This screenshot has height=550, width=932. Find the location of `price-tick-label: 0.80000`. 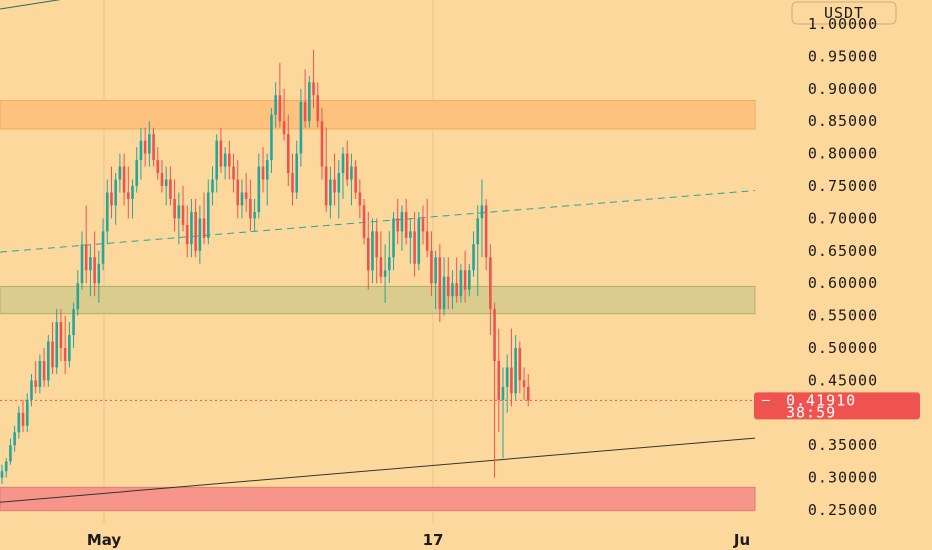

price-tick-label: 0.80000 is located at coordinates (843, 154).